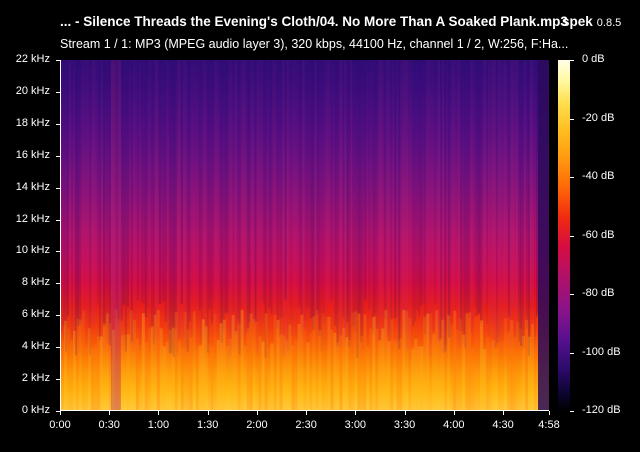  I want to click on colorbar-label: -80 dB, so click(598, 293).